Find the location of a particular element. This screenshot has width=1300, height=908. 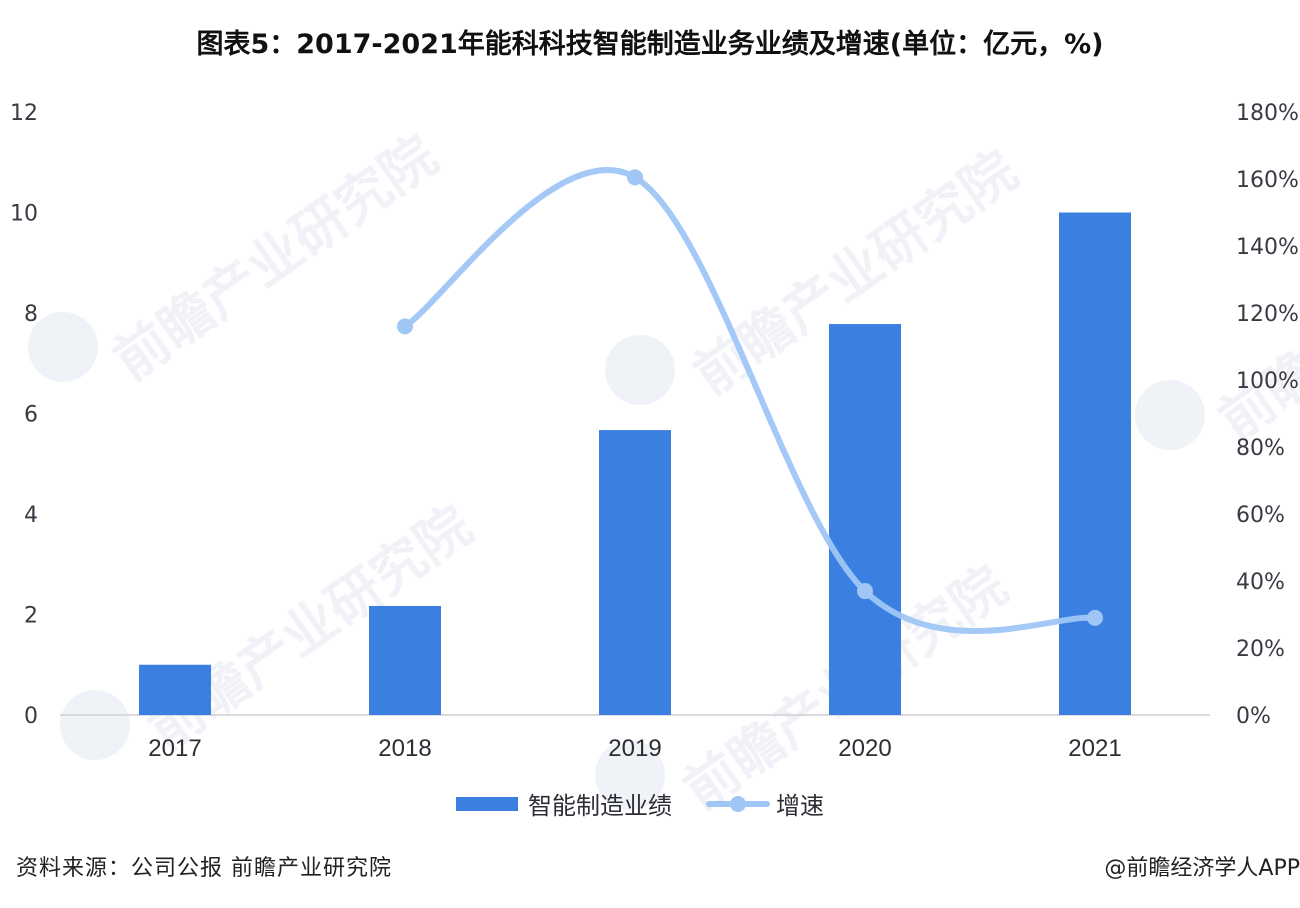

source-note: 资料来源：公司公报 前瞻产业研究院 is located at coordinates (204, 868).